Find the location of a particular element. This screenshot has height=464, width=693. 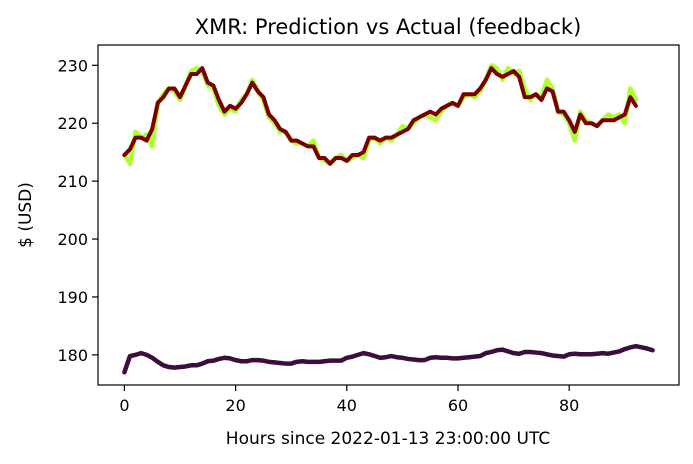

y-axis: 180 190 200 210 220 230 is located at coordinates (77, 210).